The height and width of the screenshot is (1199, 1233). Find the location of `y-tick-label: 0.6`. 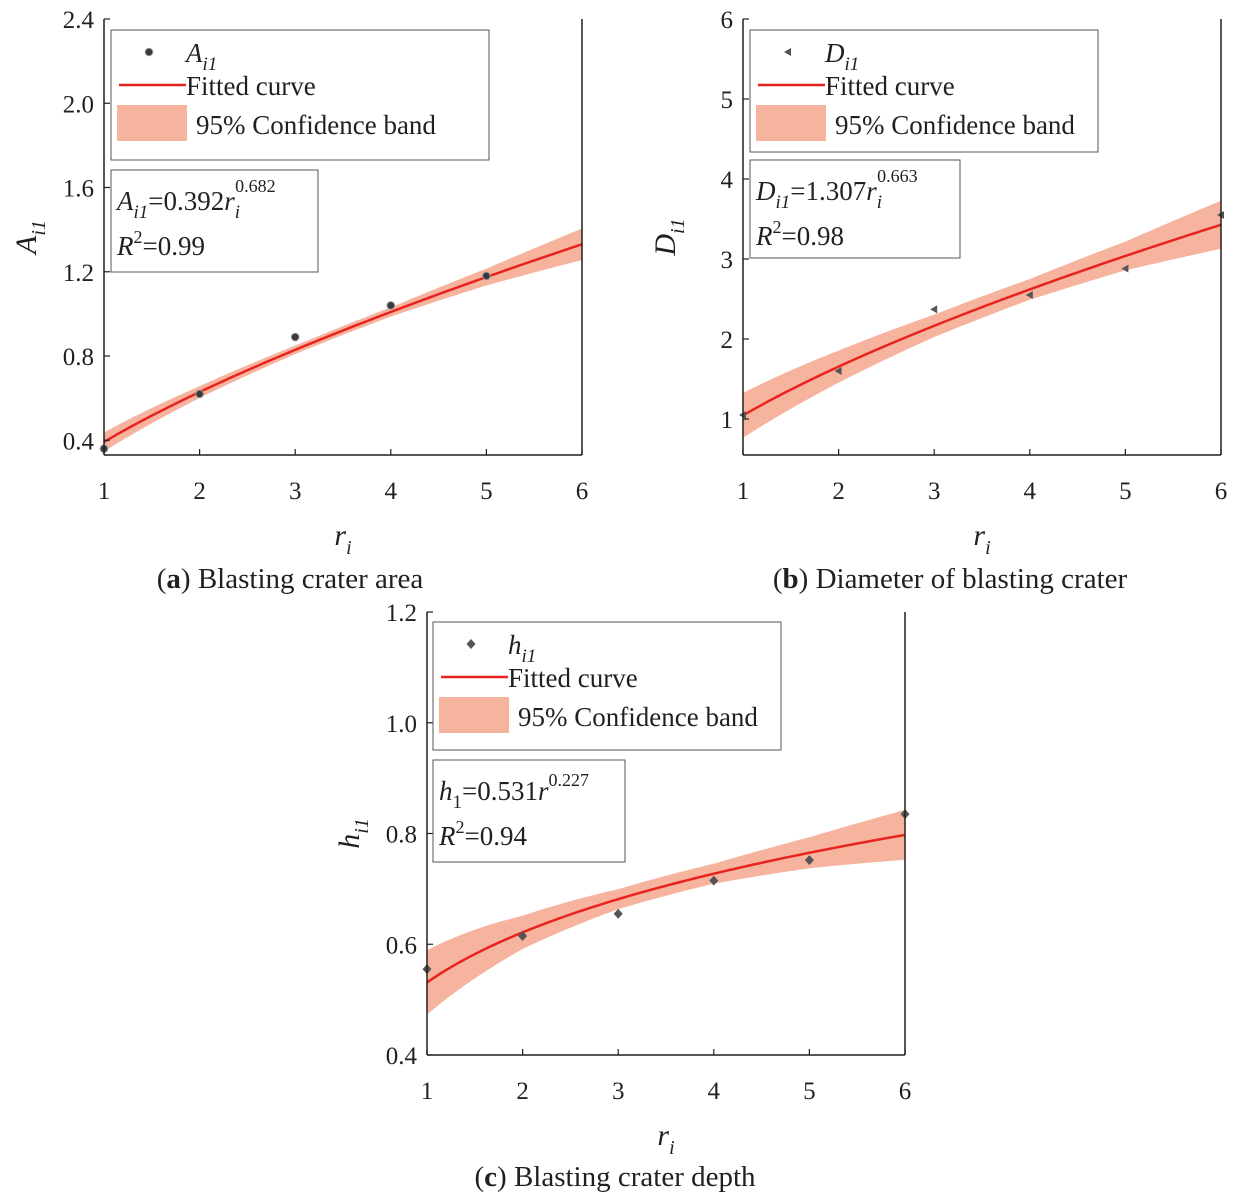

y-tick-label: 0.6 is located at coordinates (401, 945).